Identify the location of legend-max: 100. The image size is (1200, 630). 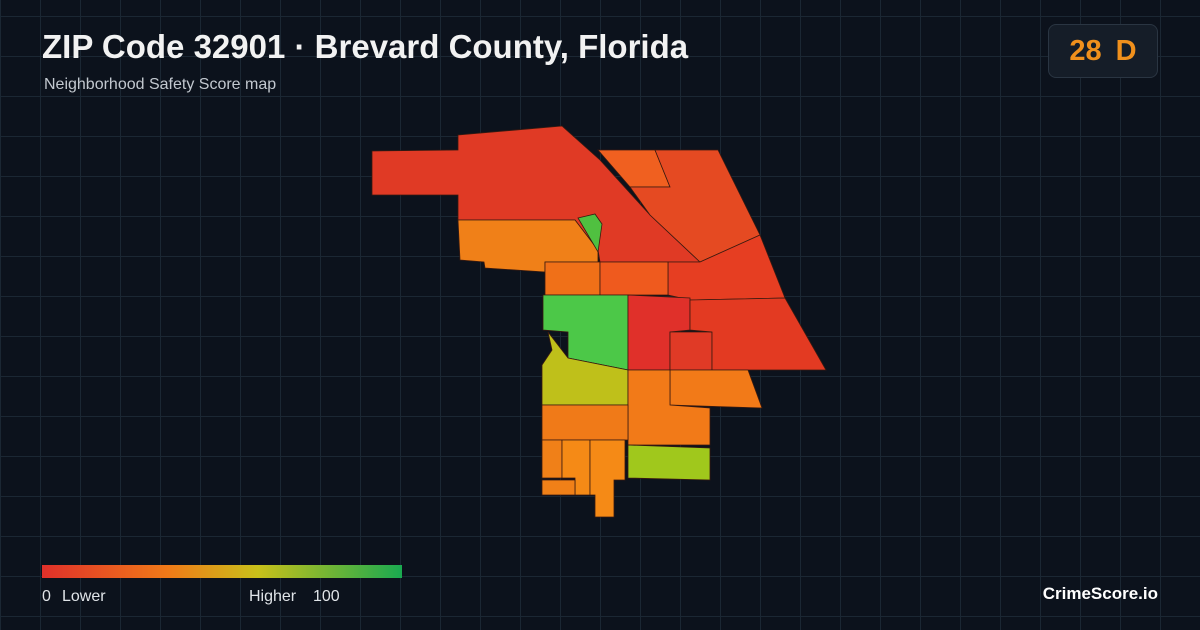
(326, 596).